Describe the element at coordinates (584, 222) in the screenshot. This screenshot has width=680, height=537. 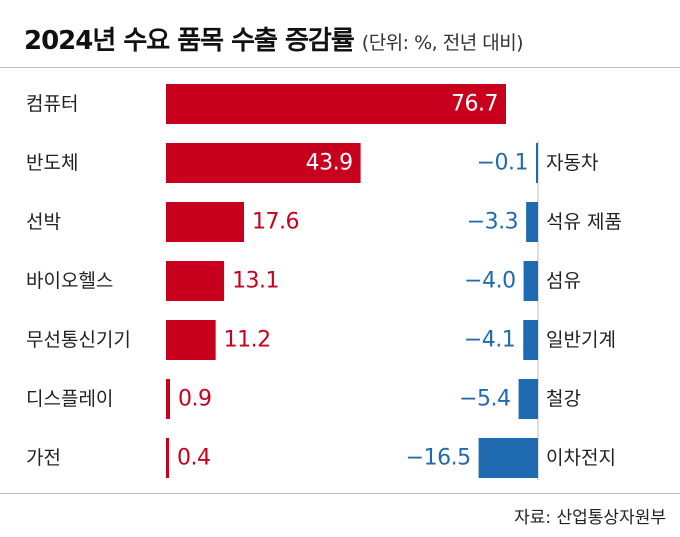
I see `category-label: 석유 제품` at that location.